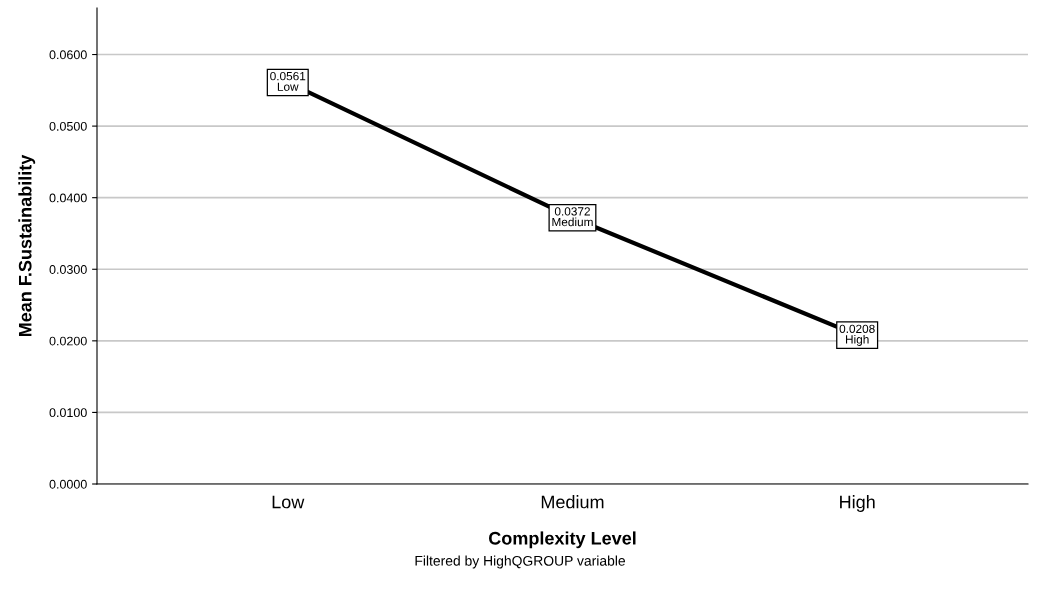 This screenshot has height=596, width=1040. I want to click on y-tick-label: 0.0200, so click(68, 341).